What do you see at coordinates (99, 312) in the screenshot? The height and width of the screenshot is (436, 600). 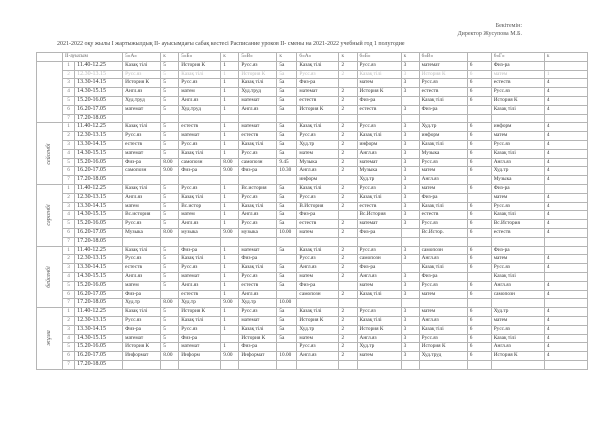 I see `lesson-time: 11.40-12.25` at bounding box center [99, 312].